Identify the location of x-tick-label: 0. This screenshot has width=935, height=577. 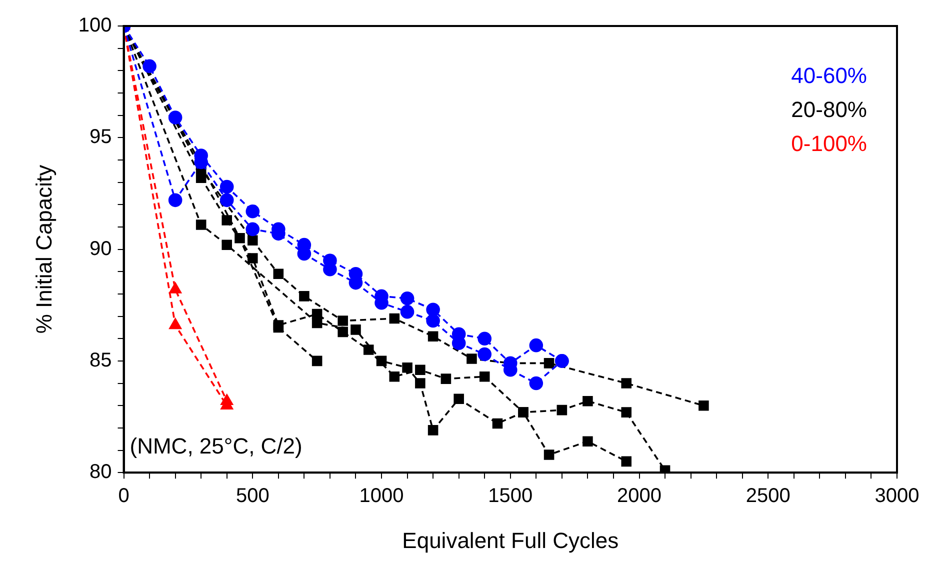
(124, 496).